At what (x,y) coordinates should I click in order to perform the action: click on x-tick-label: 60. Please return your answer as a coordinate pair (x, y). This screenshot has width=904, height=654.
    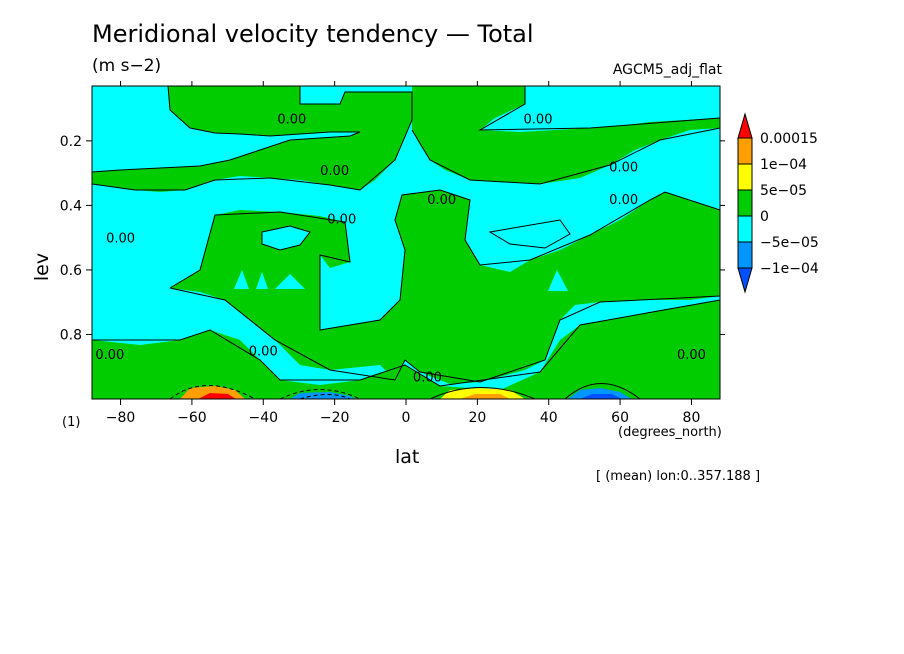
    Looking at the image, I should click on (620, 418).